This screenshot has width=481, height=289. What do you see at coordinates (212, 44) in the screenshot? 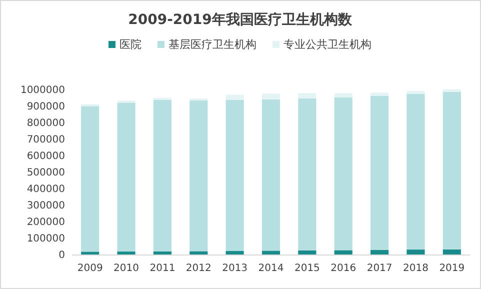
I see `legend-label: 基层医疗卫生机构` at bounding box center [212, 44].